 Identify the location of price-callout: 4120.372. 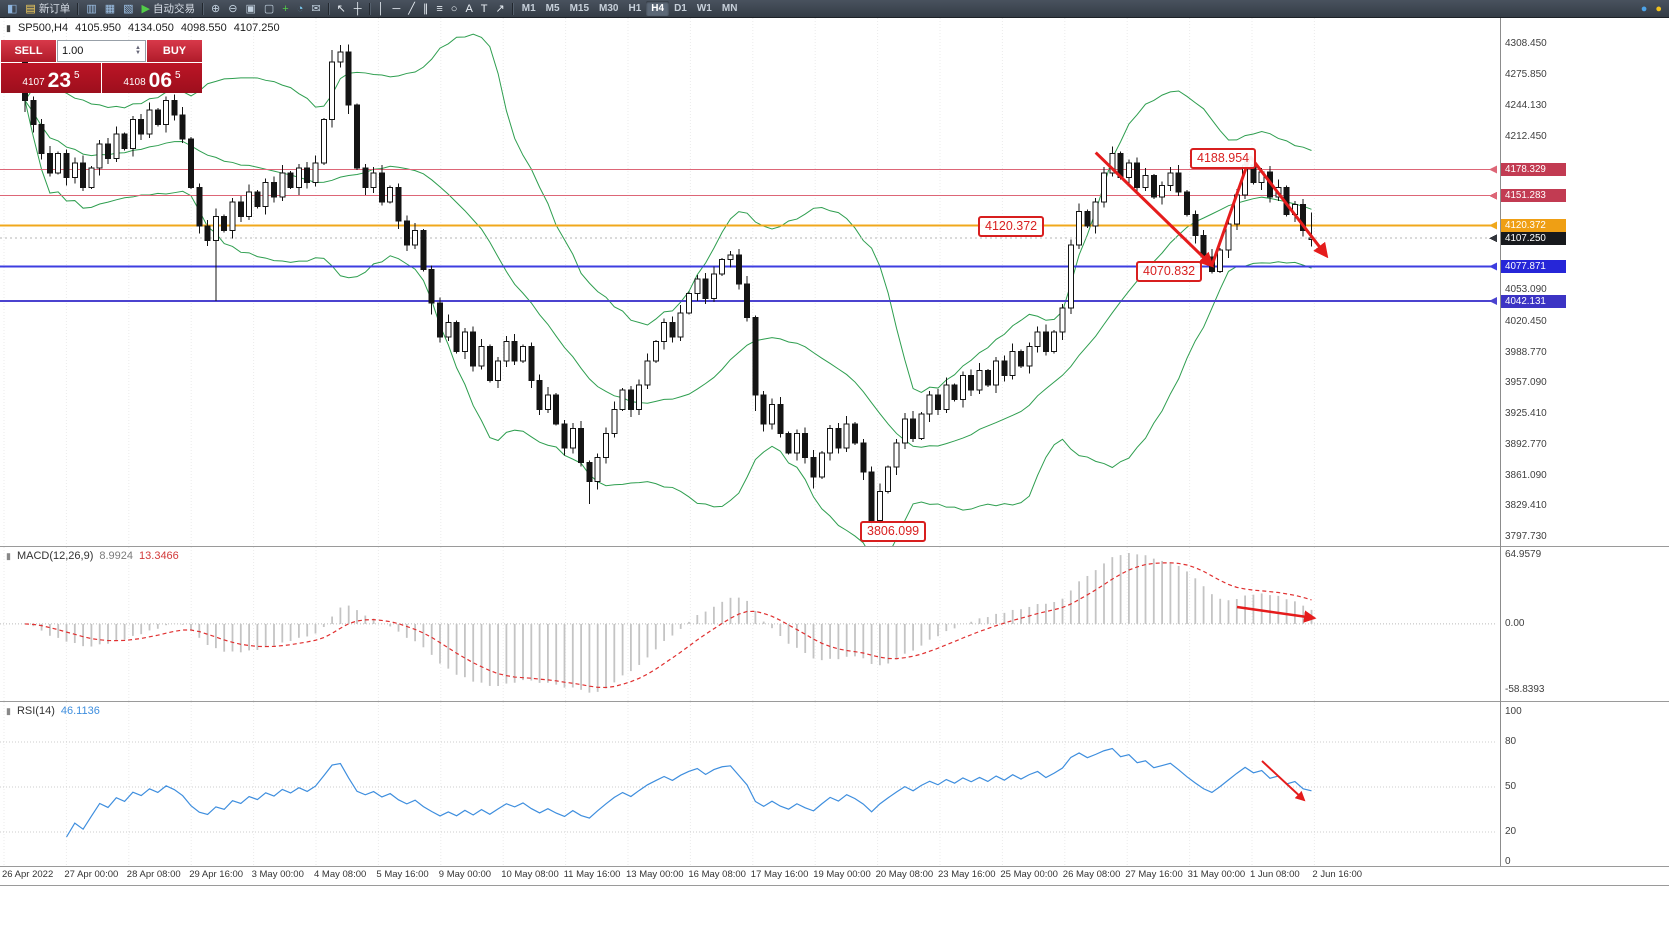
(1011, 226).